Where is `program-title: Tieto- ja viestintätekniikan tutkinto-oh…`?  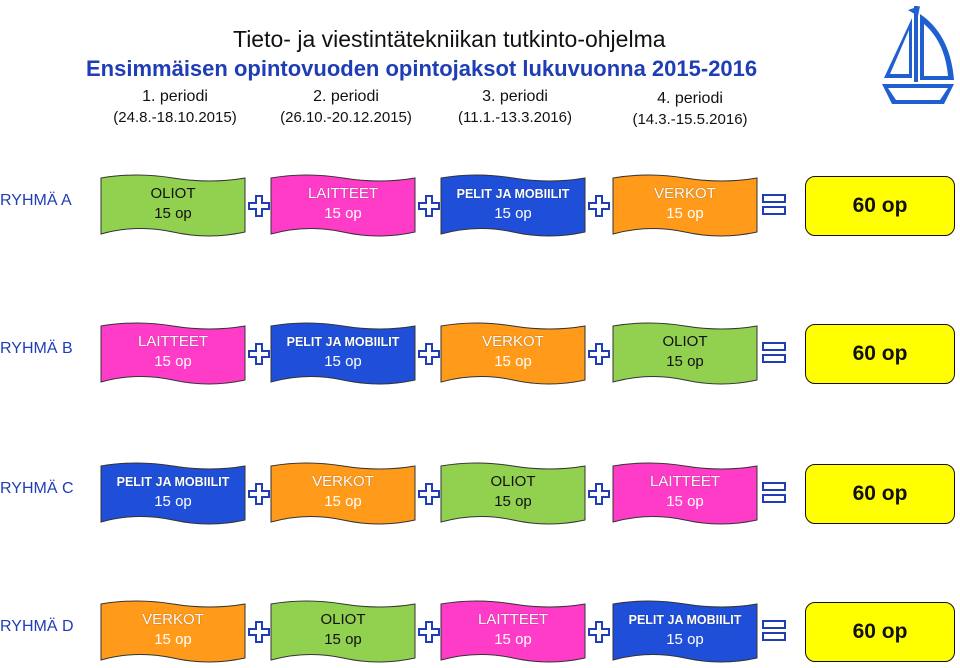 program-title: Tieto- ja viestintätekniikan tutkinto-oh… is located at coordinates (449, 39).